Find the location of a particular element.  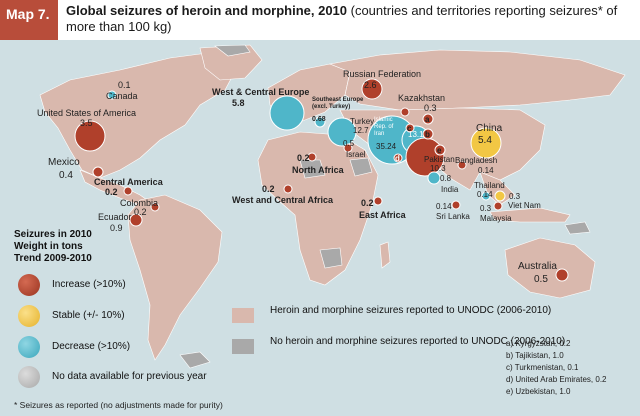

label-ecuador-value: 0.9 is located at coordinates (116, 228).